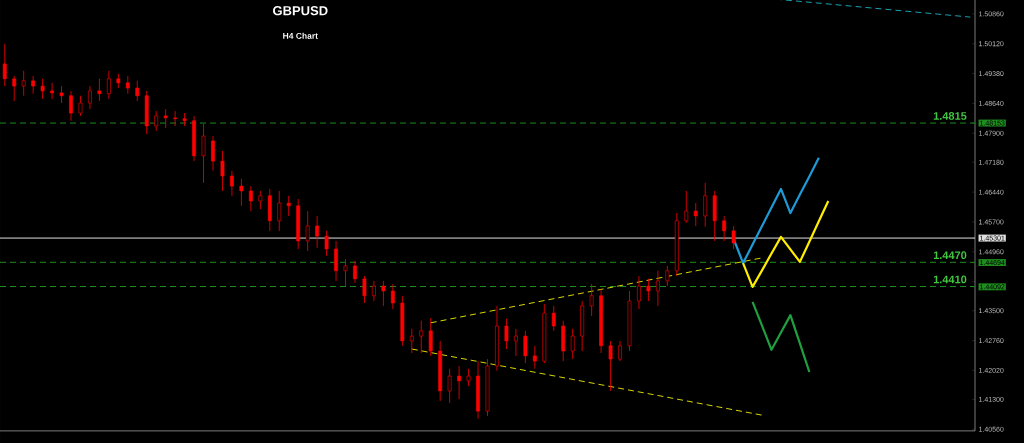 This screenshot has height=443, width=1024. I want to click on ref-line-label: 1.4470, so click(950, 255).